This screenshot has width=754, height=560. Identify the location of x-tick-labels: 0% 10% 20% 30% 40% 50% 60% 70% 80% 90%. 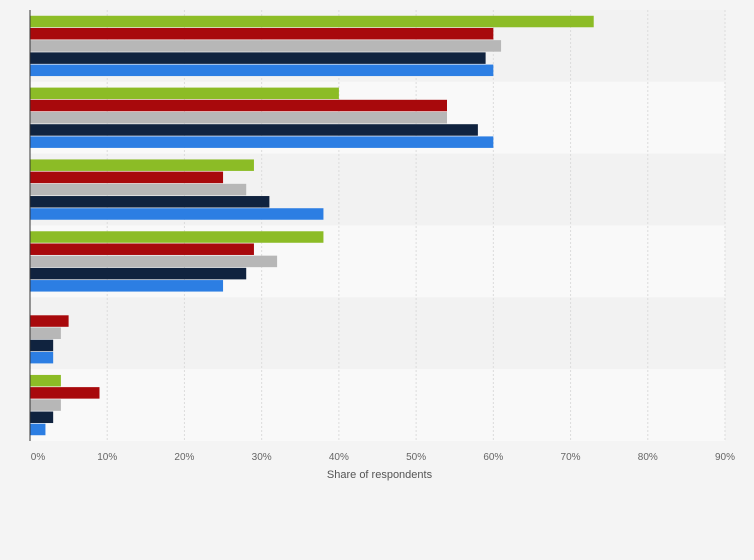
(383, 457).